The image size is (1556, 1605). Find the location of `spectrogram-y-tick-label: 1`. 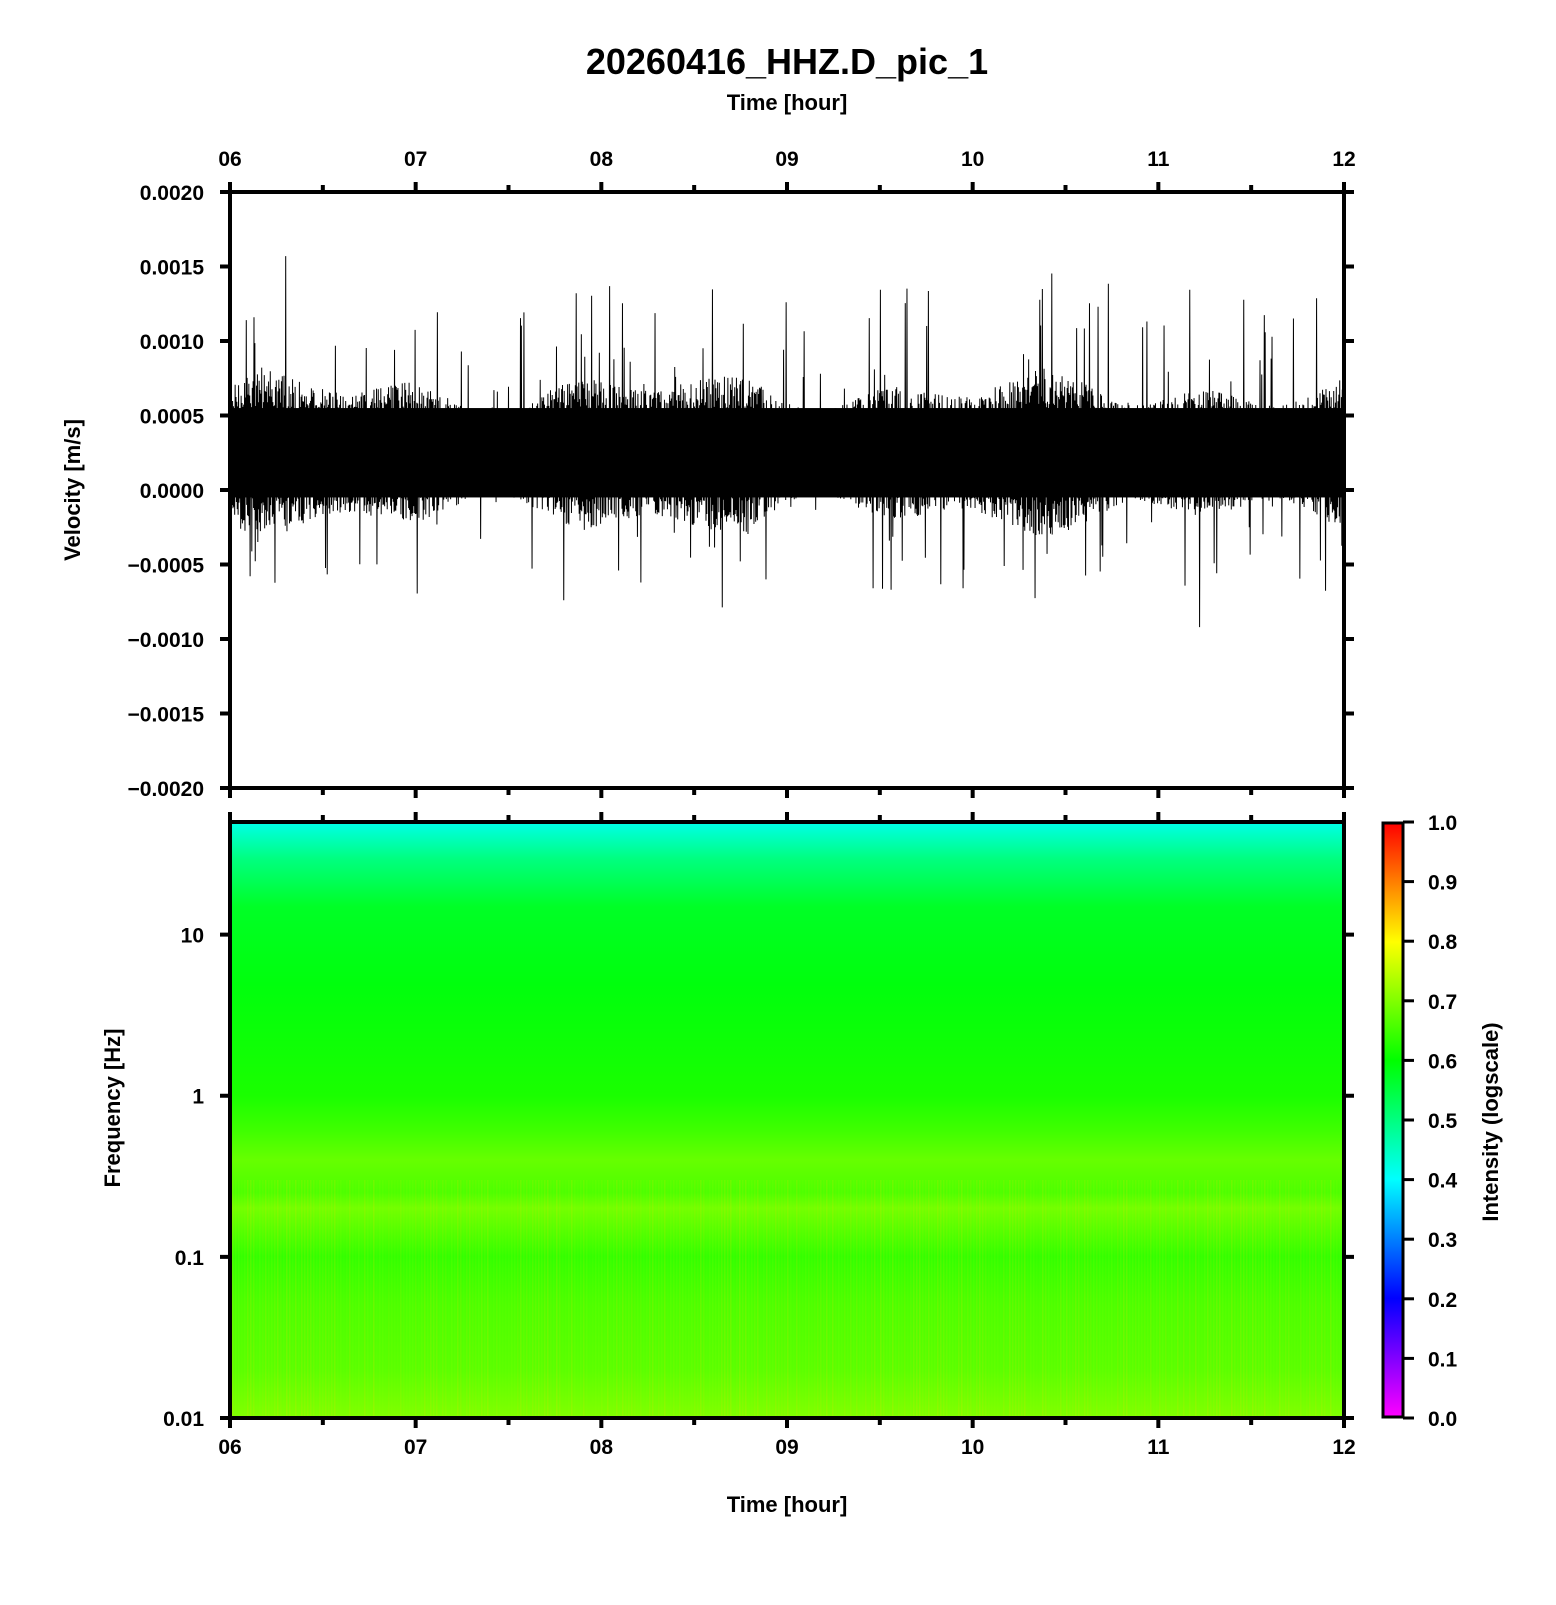

spectrogram-y-tick-label: 1 is located at coordinates (198, 1097).